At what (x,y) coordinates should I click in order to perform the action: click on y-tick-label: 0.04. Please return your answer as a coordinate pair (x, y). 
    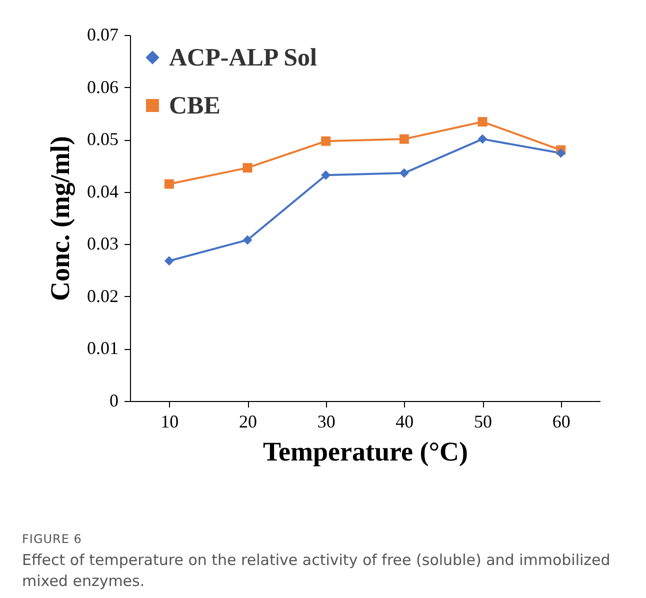
    Looking at the image, I should click on (102, 191).